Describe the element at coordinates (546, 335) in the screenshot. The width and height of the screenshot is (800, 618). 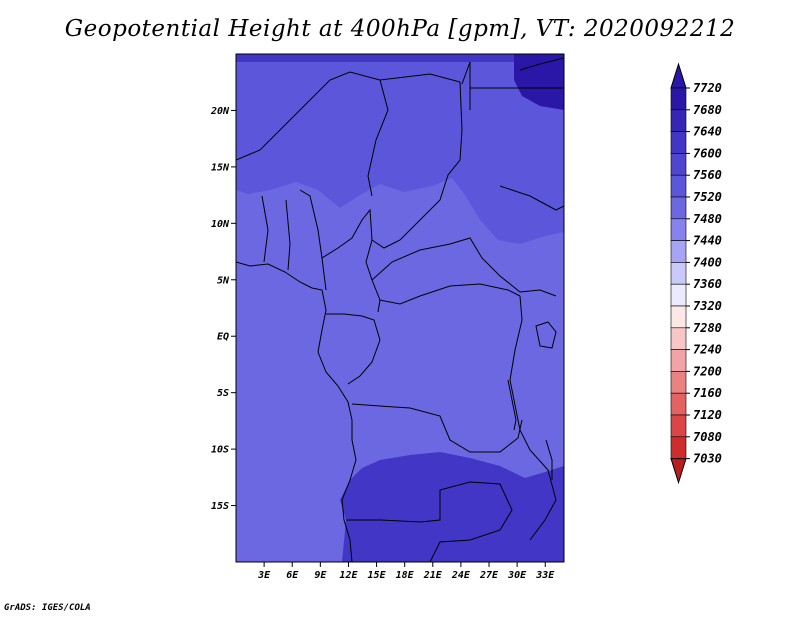
I see `lake-victoria` at that location.